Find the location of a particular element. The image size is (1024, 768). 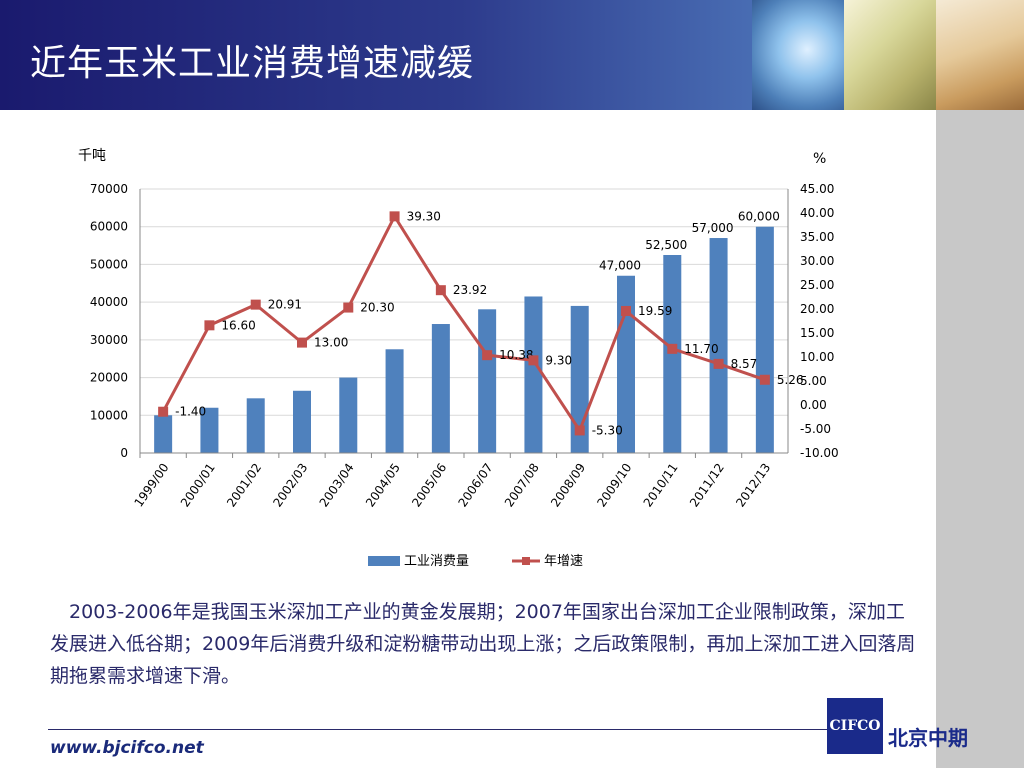

x-tick-label: 2010/11 is located at coordinates (661, 485).